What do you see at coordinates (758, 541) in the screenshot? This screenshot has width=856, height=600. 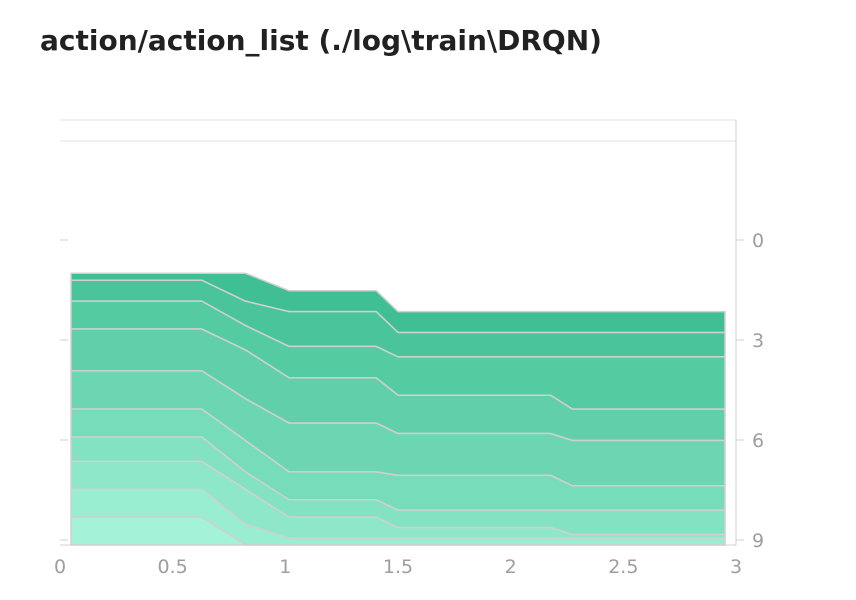 I see `y-tick-label: 9` at bounding box center [758, 541].